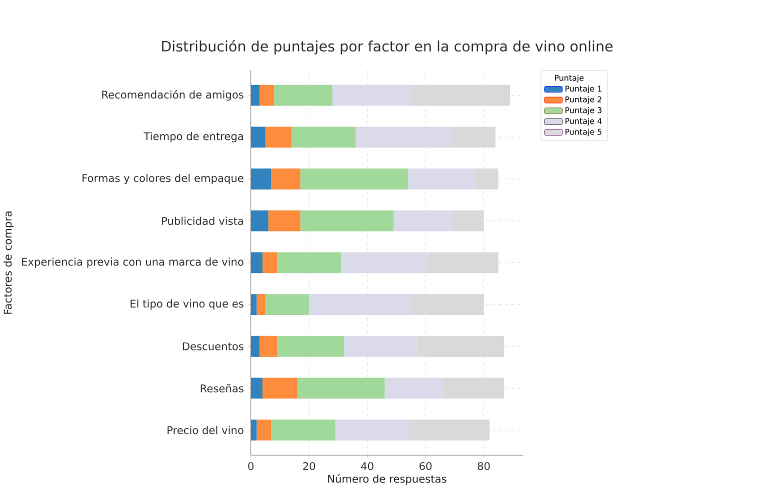  I want to click on y-tick-label: Precio del vino, so click(206, 430).